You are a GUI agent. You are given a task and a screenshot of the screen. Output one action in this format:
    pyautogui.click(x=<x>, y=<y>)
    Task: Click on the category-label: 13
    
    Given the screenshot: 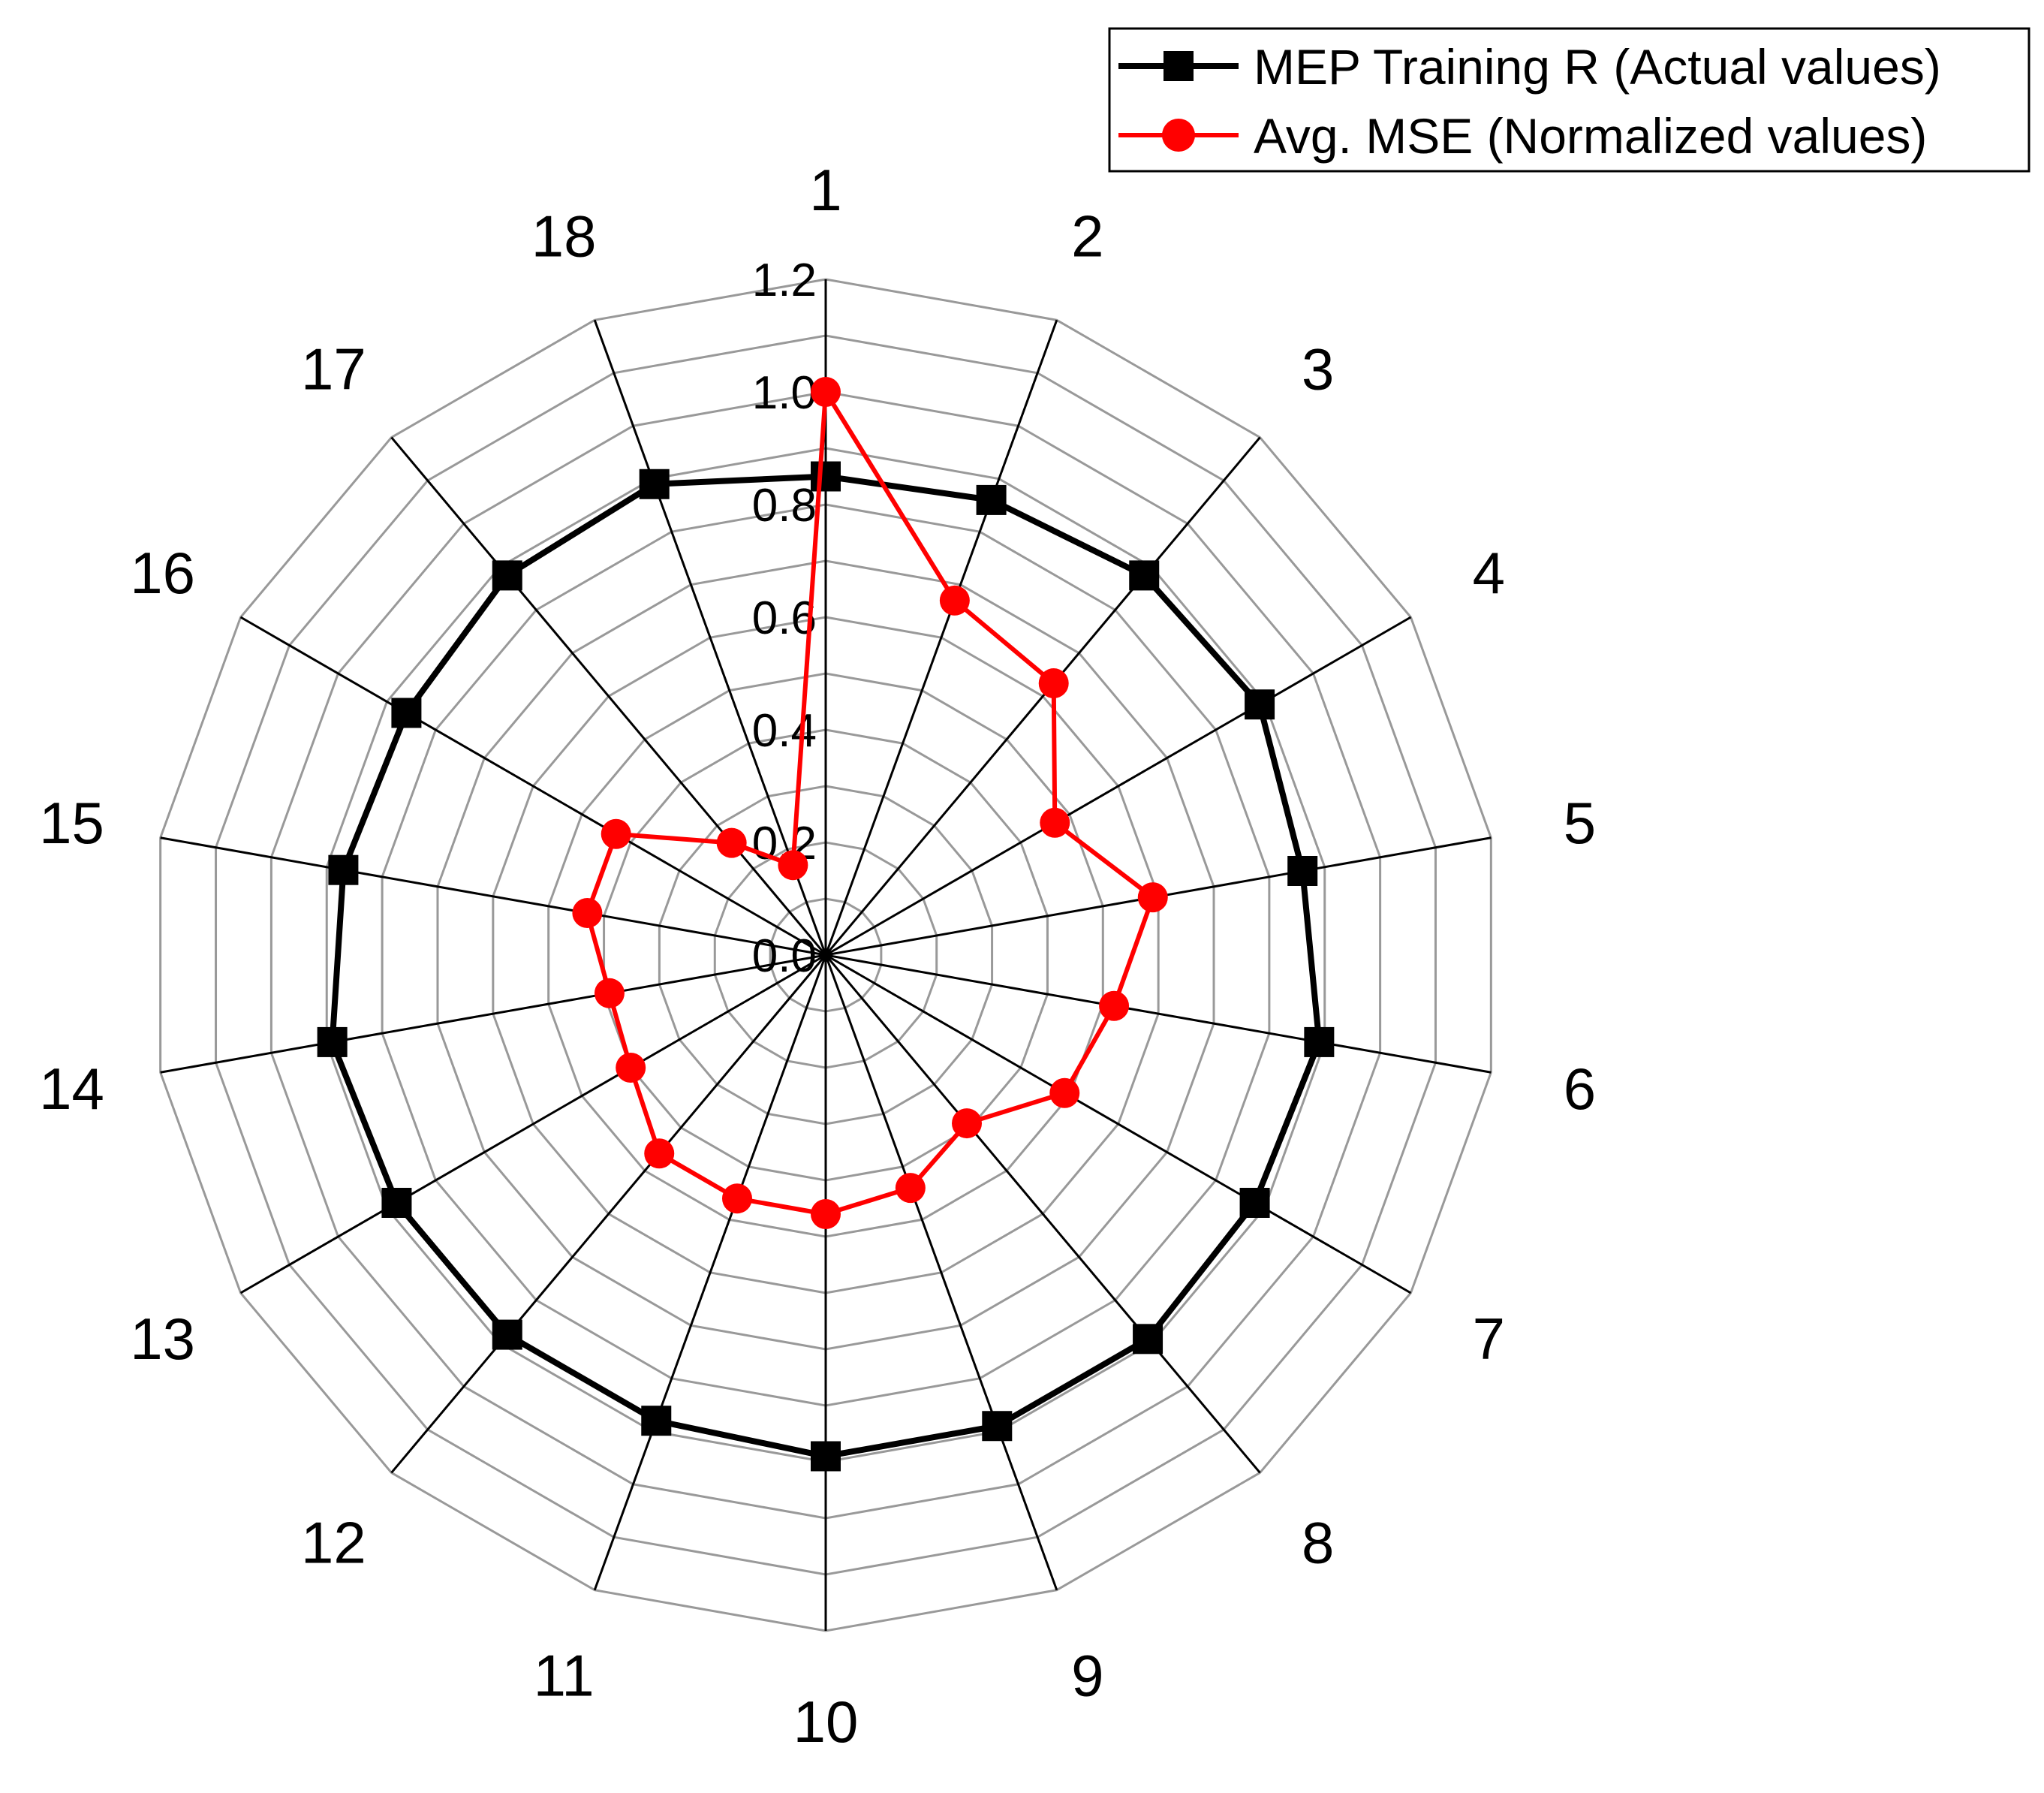 What is the action you would take?
    pyautogui.click(x=162, y=1339)
    